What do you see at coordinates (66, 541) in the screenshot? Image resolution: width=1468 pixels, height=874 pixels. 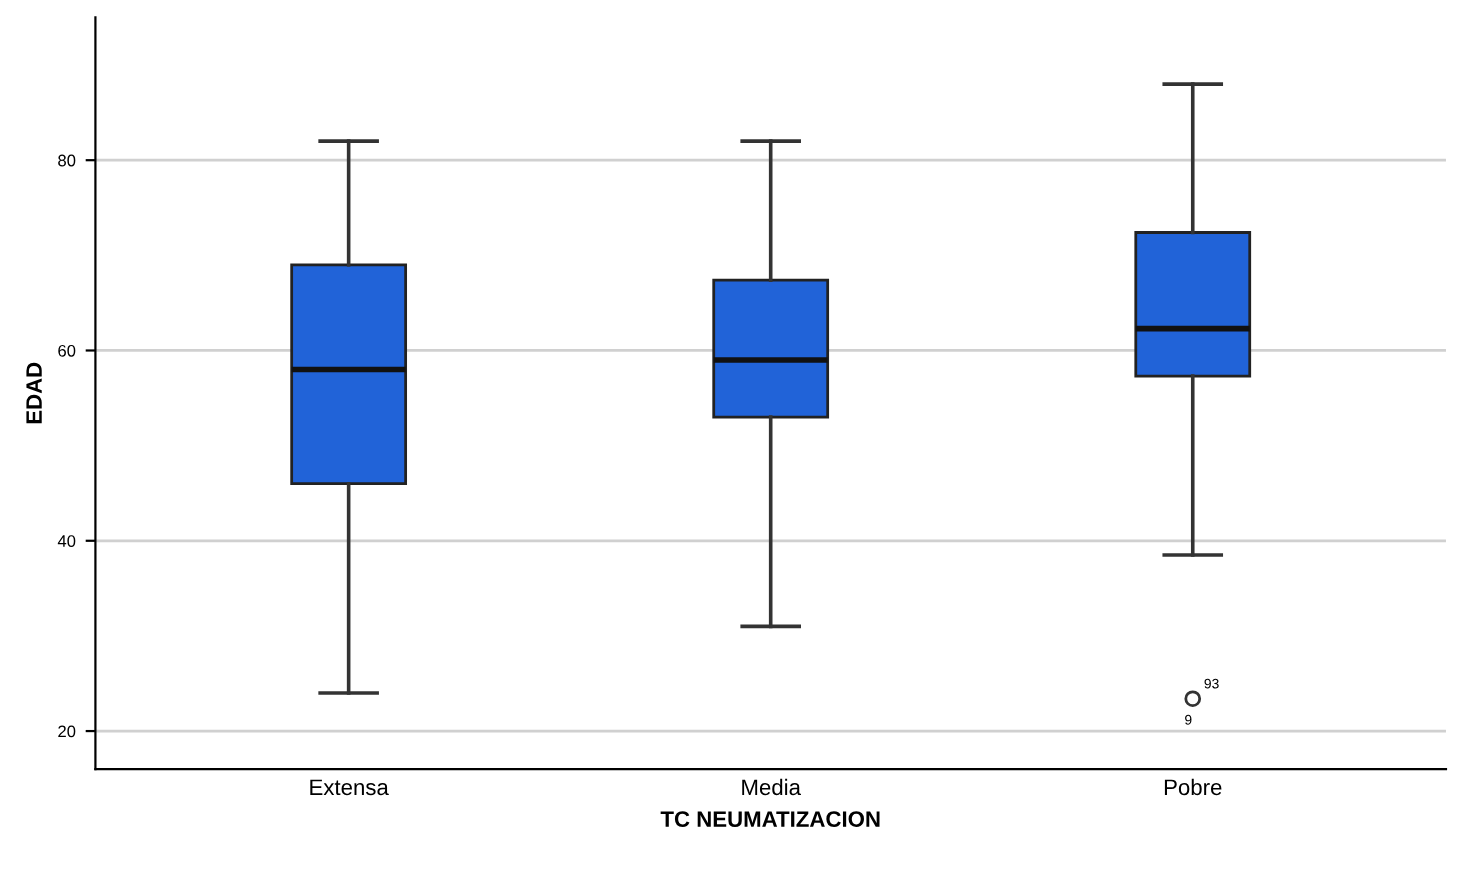 I see `y-tick-label: 40` at bounding box center [66, 541].